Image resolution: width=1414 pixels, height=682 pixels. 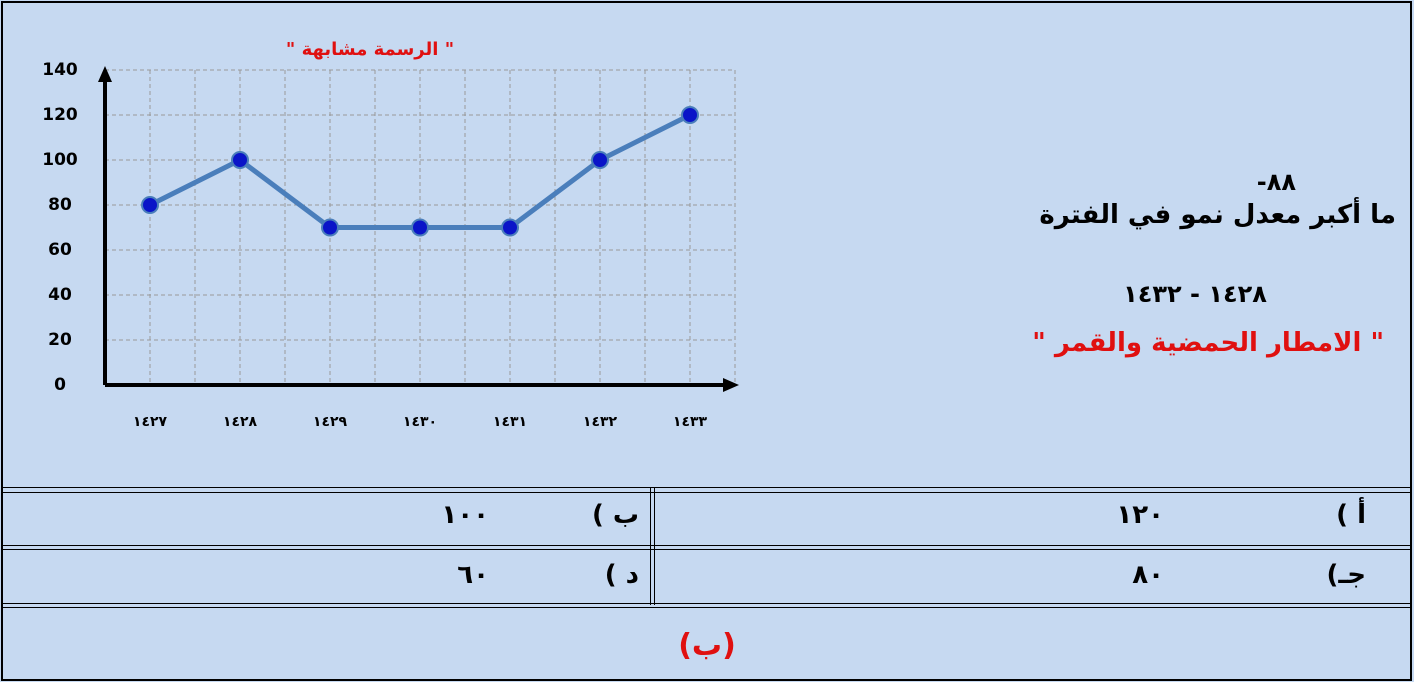 What do you see at coordinates (370, 49) in the screenshot?
I see `chart-title: " الرسمة مشابهة "` at bounding box center [370, 49].